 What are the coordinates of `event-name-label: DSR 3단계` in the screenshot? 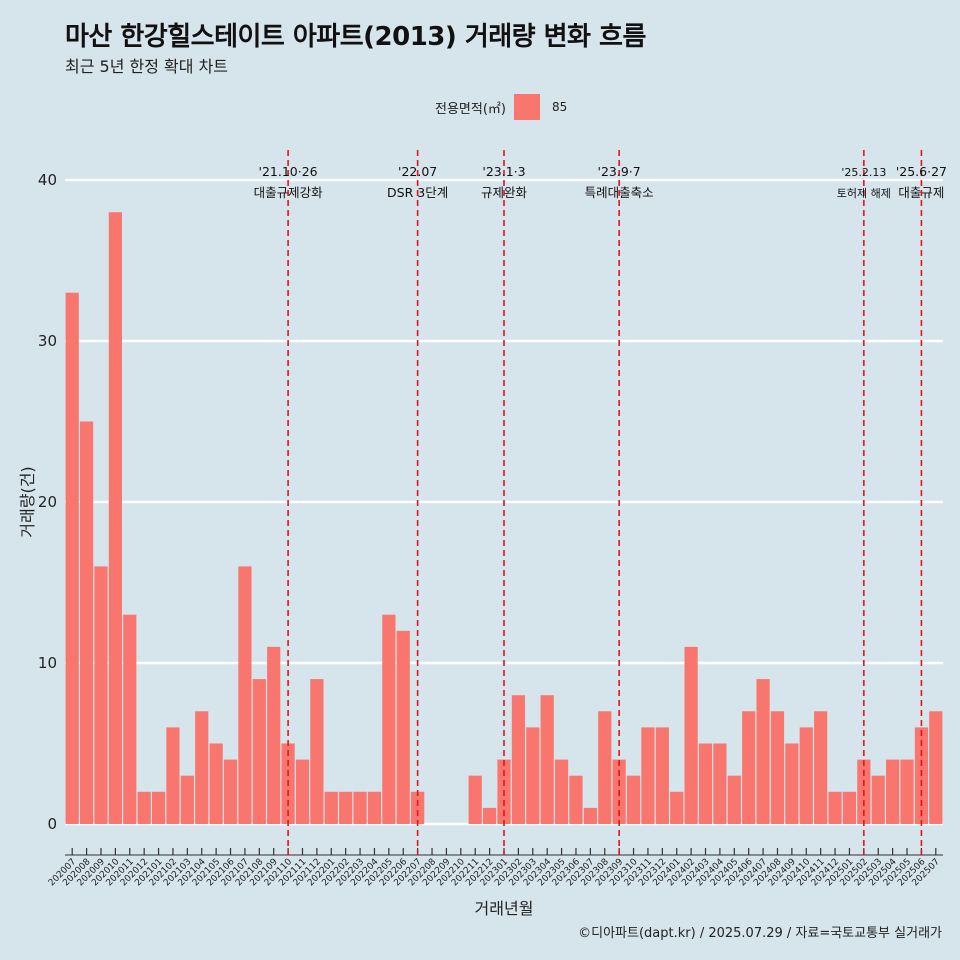 It's located at (417, 192).